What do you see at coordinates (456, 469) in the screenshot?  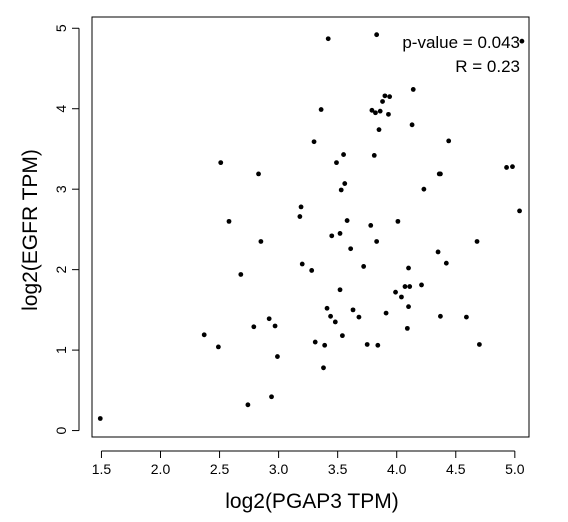 I see `x-tick-label: 4.5` at bounding box center [456, 469].